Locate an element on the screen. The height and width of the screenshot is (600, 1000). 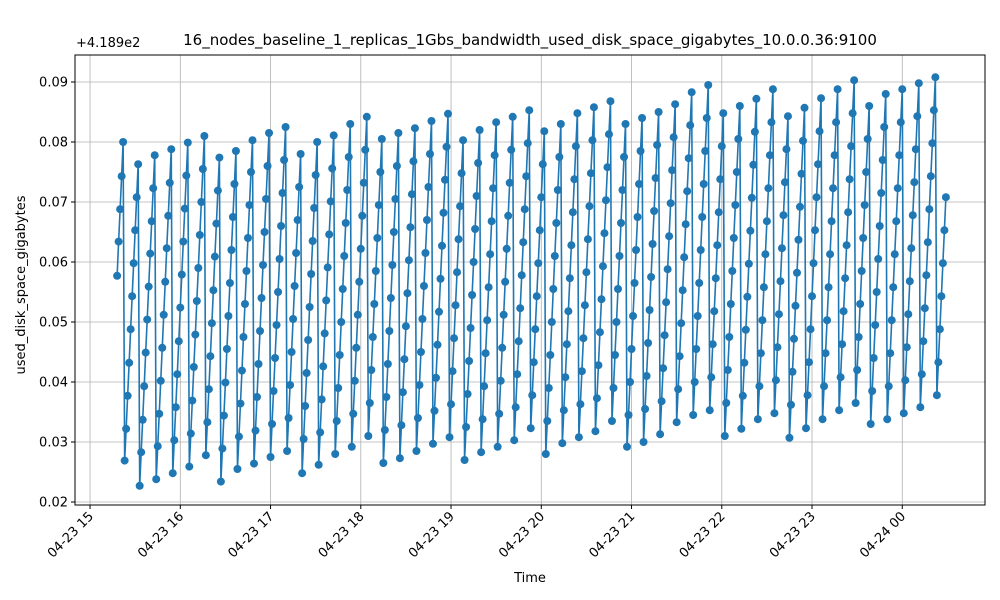
y-axis-label: used_disk_space_gigabytes is located at coordinates (21, 284).